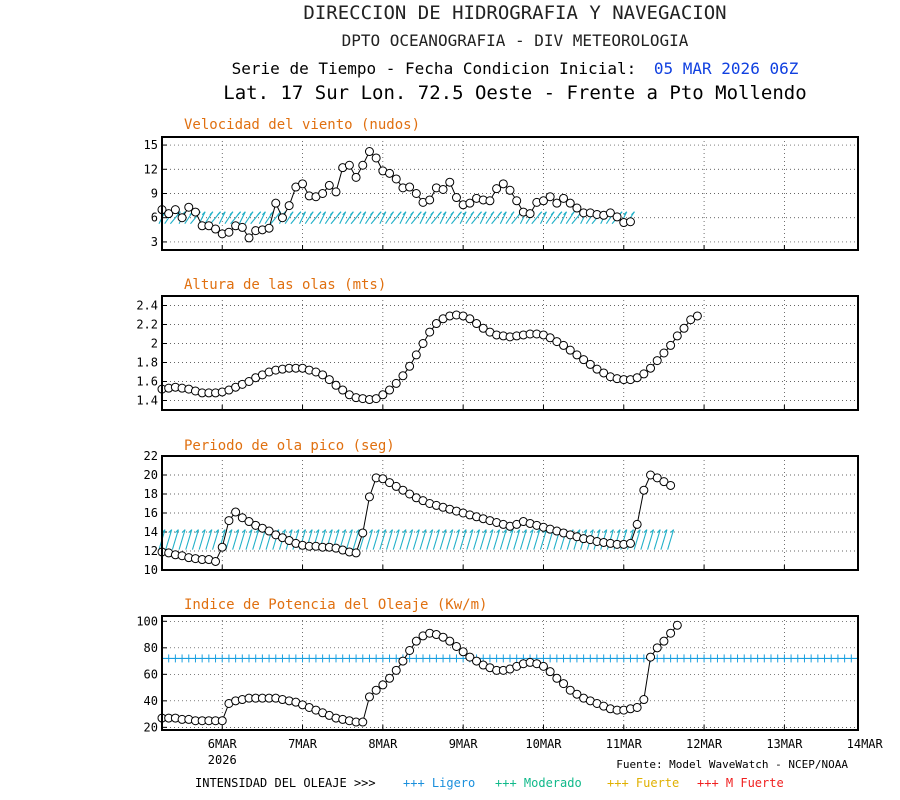  What do you see at coordinates (726, 68) in the screenshot?
I see `header-init-date: 05 MAR 2026 06Z` at bounding box center [726, 68].